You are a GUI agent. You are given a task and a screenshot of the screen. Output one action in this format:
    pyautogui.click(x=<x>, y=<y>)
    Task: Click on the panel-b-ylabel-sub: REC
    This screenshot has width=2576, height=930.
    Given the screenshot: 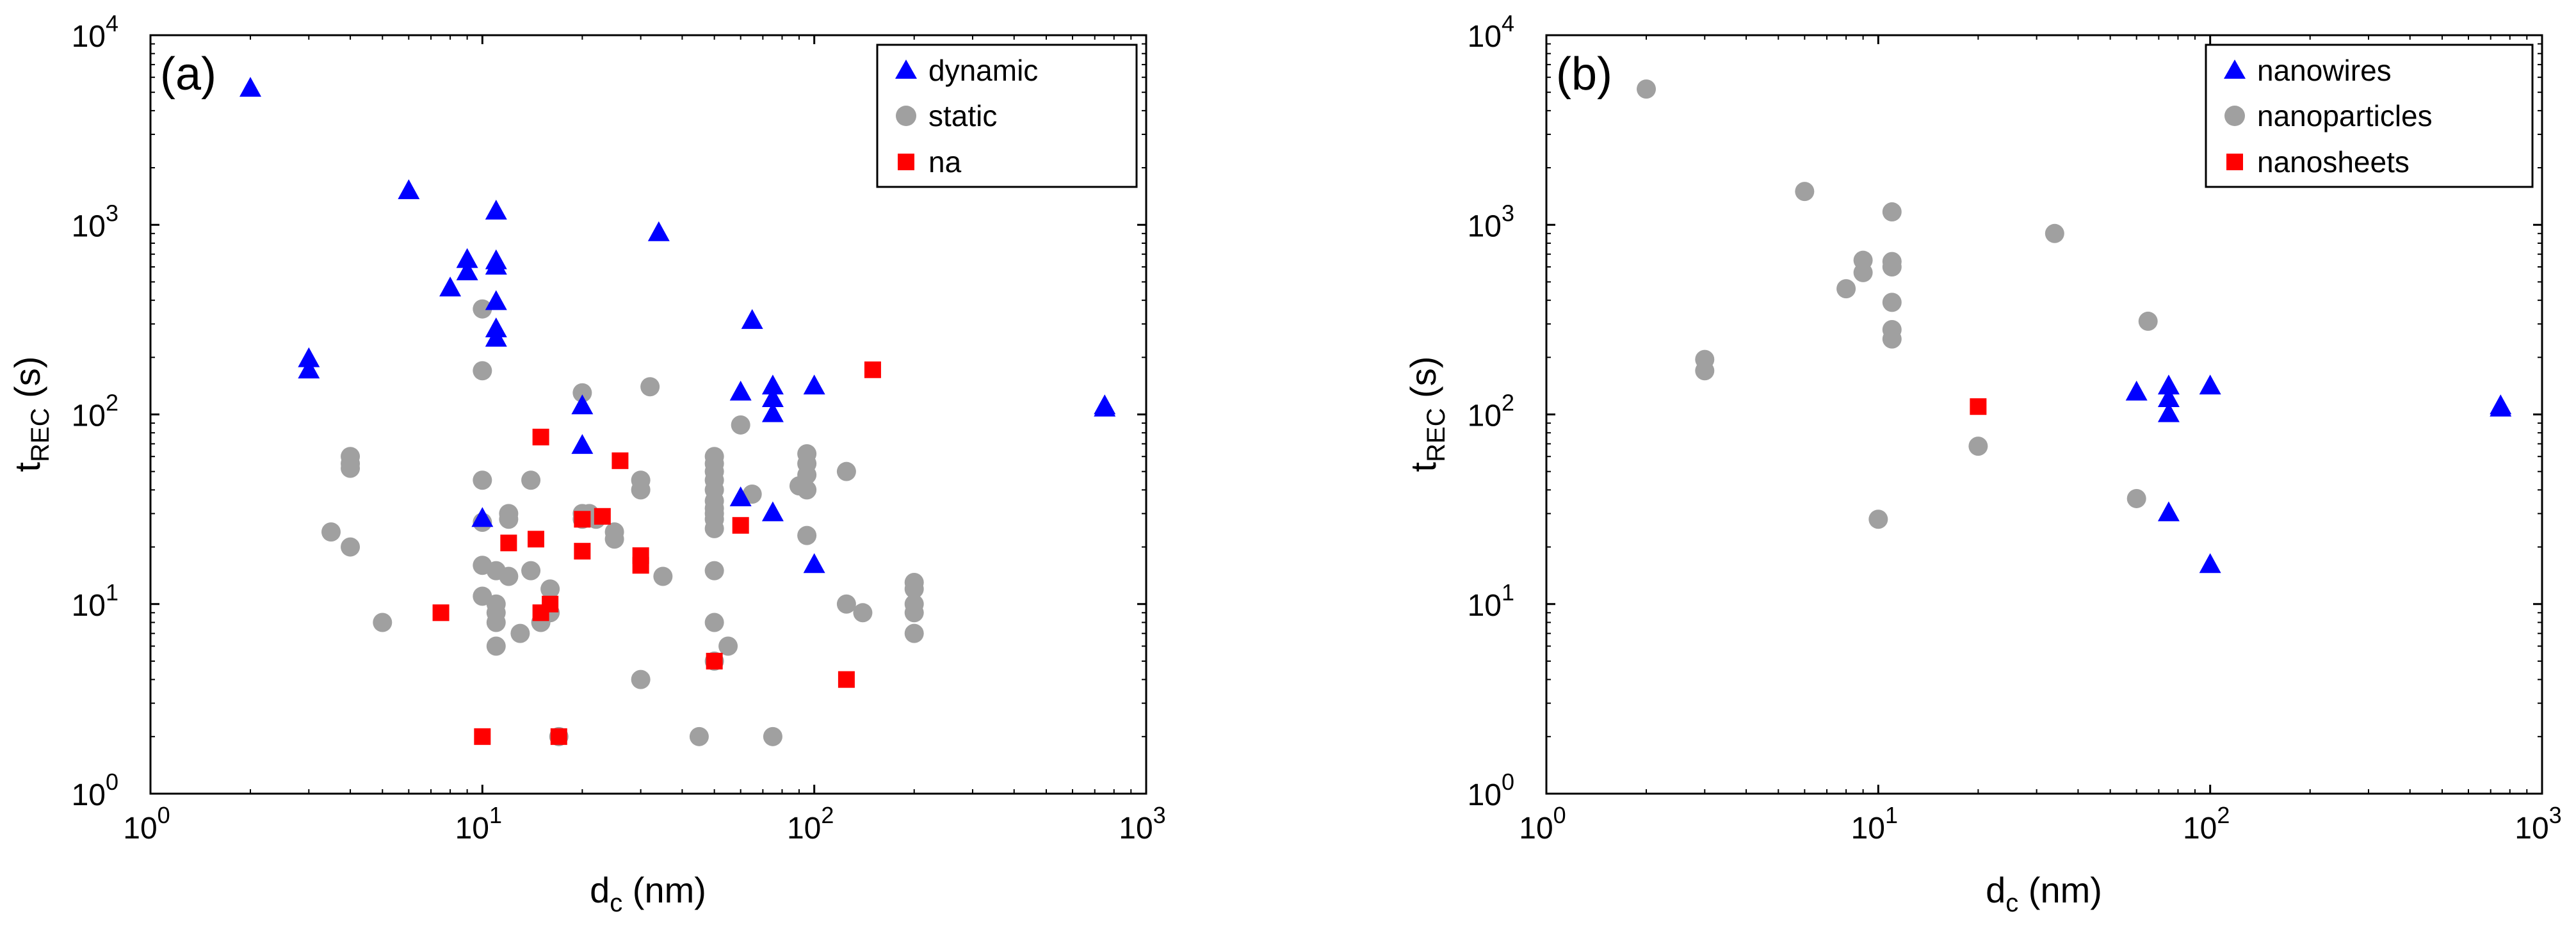 What is the action you would take?
    pyautogui.click(x=1436, y=434)
    